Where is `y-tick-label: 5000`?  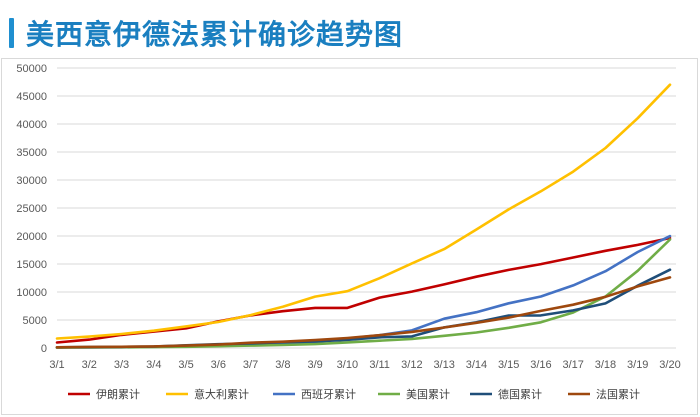
y-tick-label: 5000 is located at coordinates (35, 321).